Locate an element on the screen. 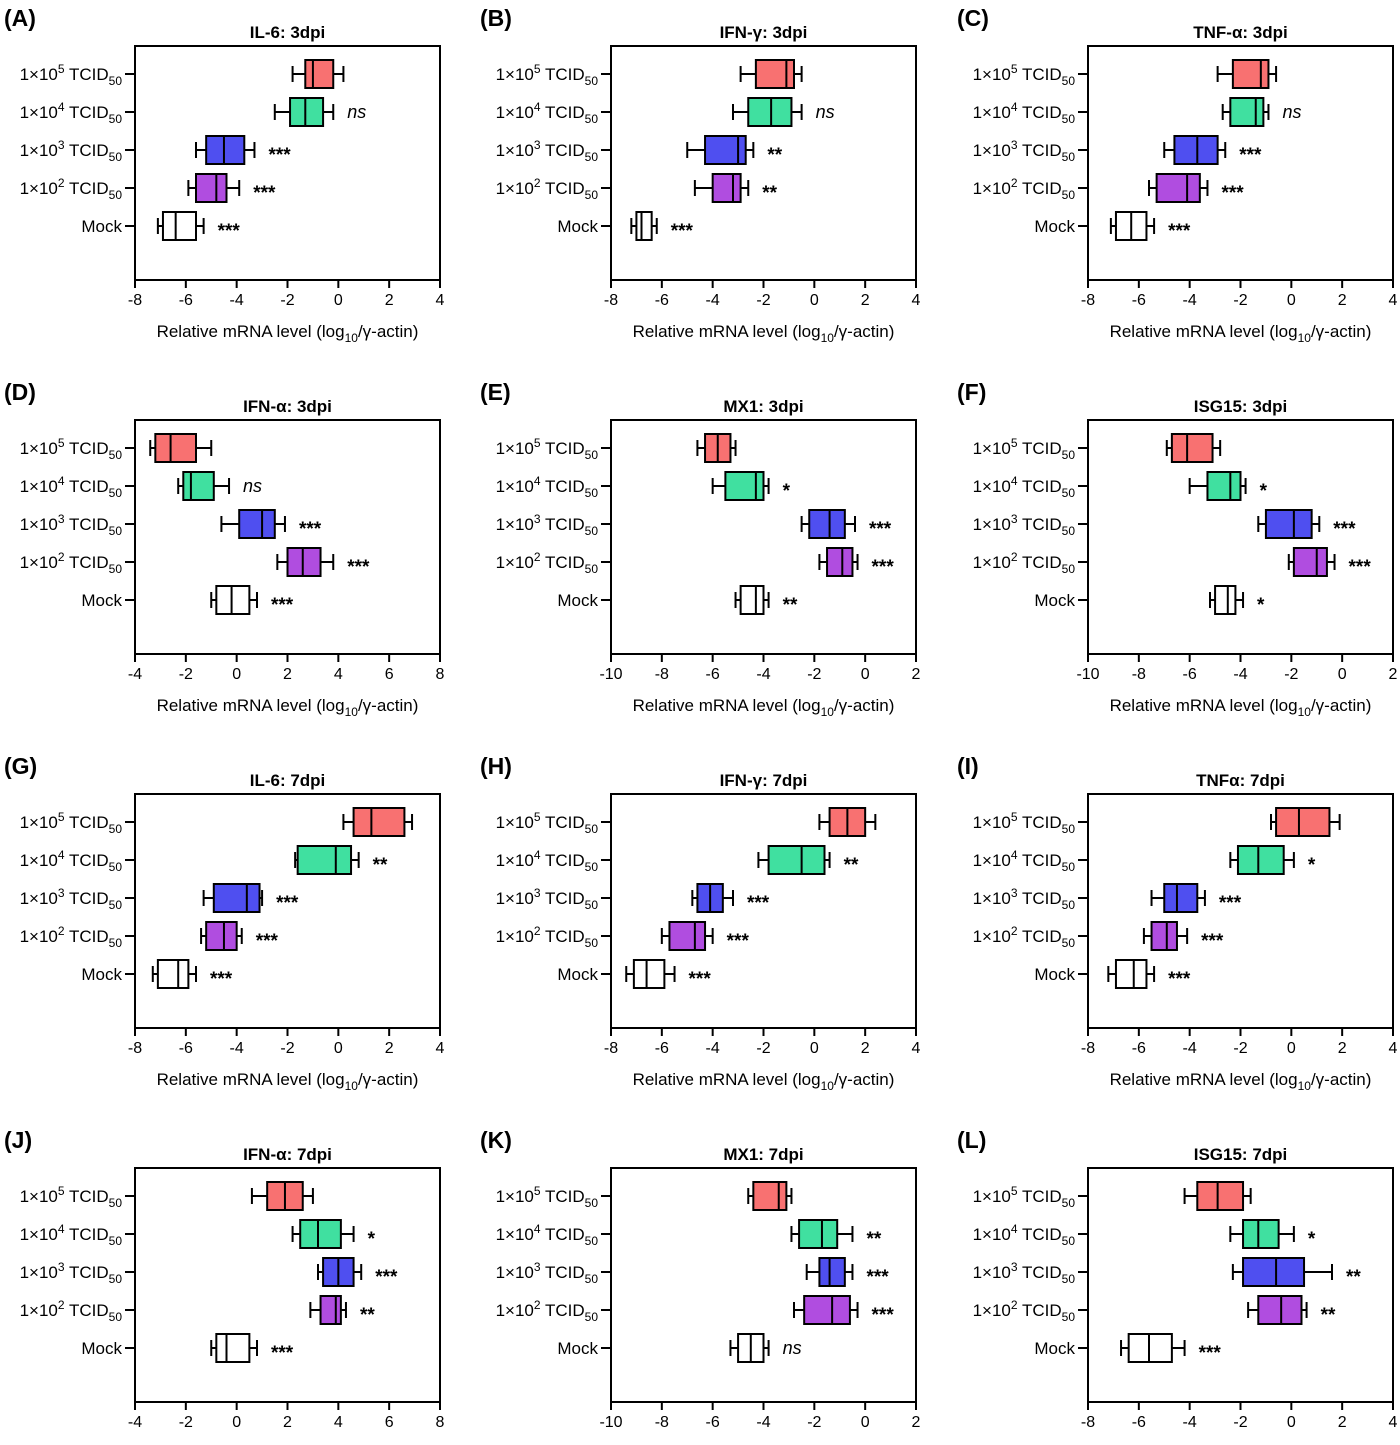 This screenshot has width=1400, height=1445. panel-letter: (K) is located at coordinates (496, 1140).